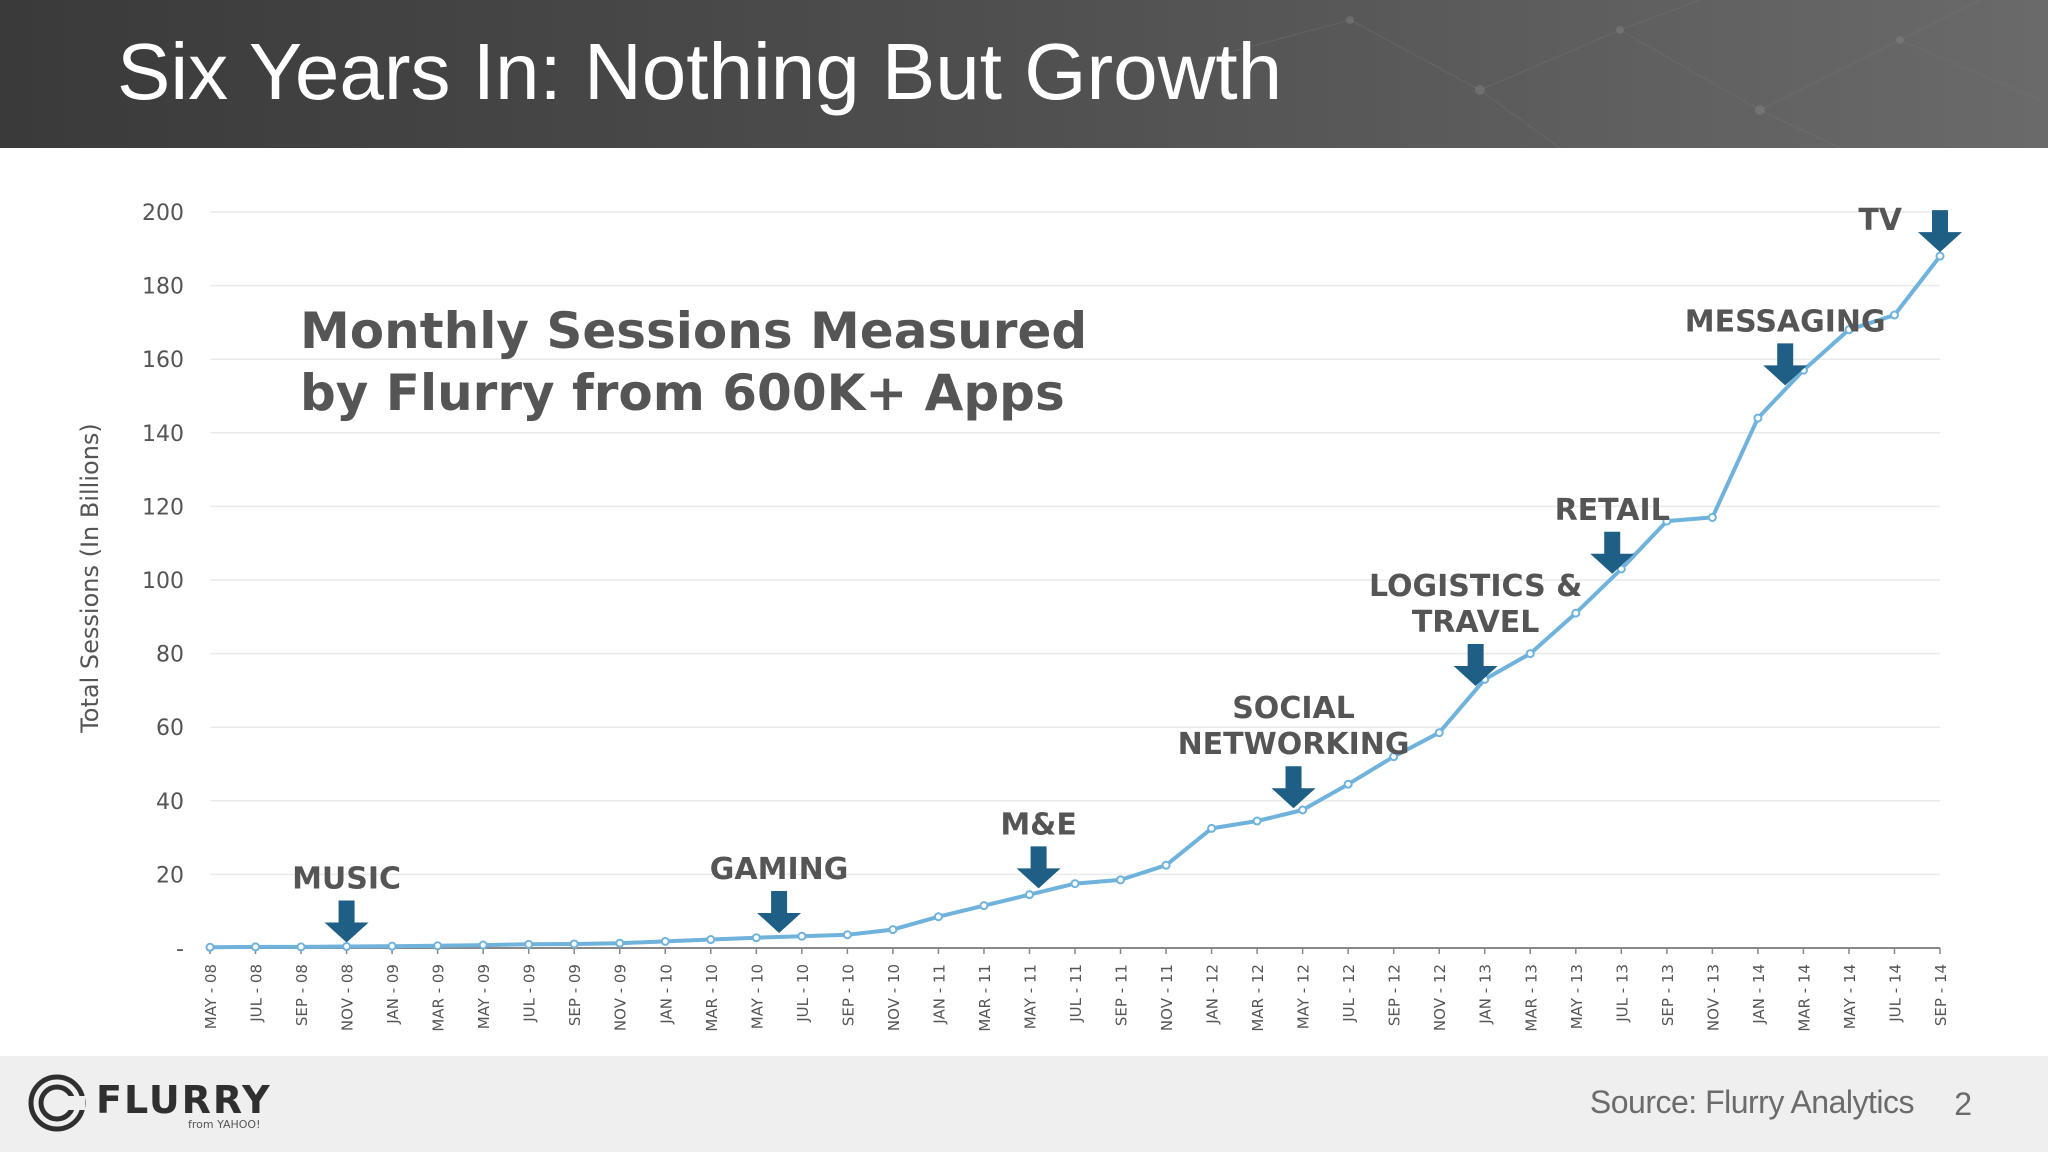  Describe the element at coordinates (170, 728) in the screenshot. I see `y-tick-label: 60` at that location.